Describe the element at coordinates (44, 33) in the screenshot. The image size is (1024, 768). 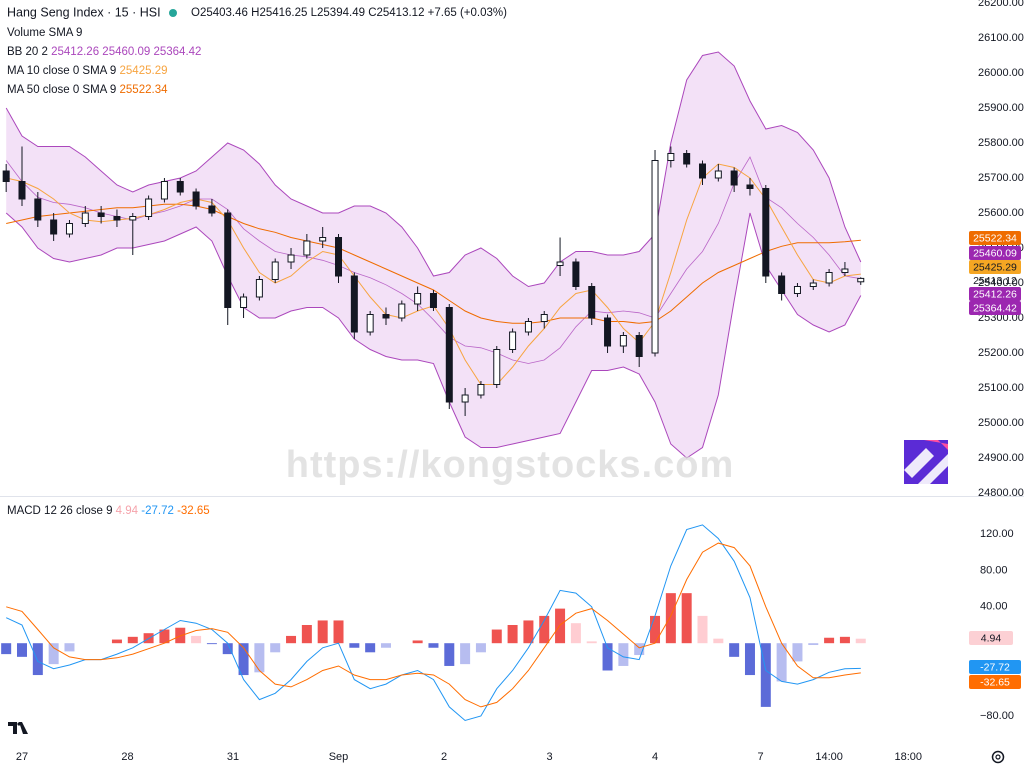
I see `volume-legend: Volume SMA 9` at that location.